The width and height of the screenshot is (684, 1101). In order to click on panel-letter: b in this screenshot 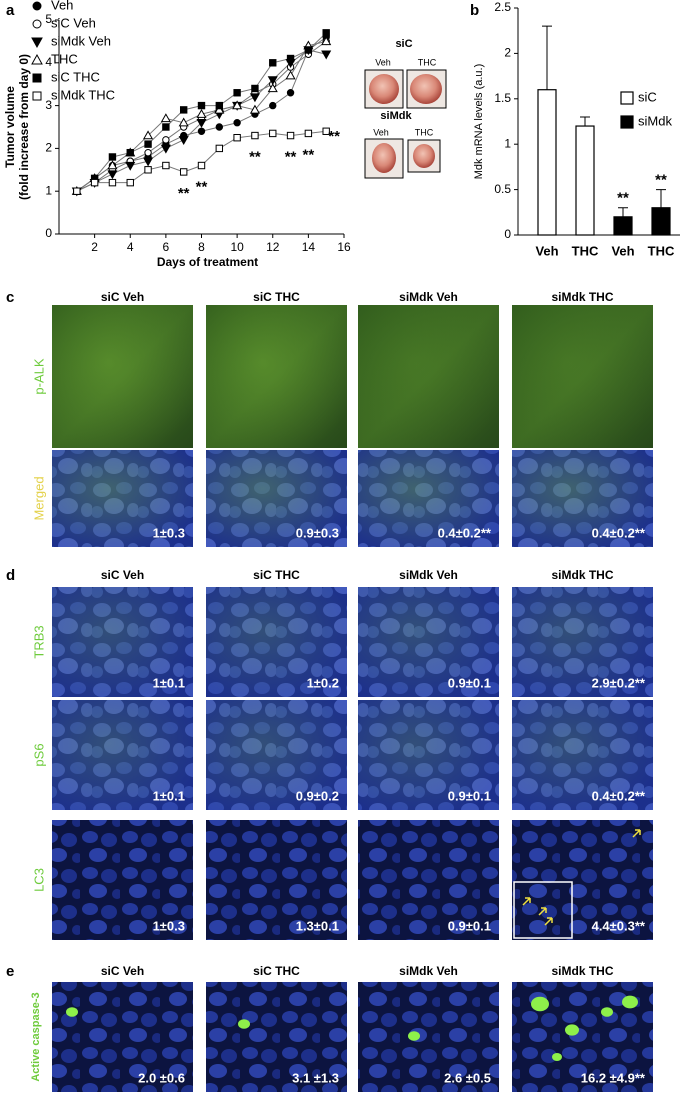, I will do `click(474, 10)`.